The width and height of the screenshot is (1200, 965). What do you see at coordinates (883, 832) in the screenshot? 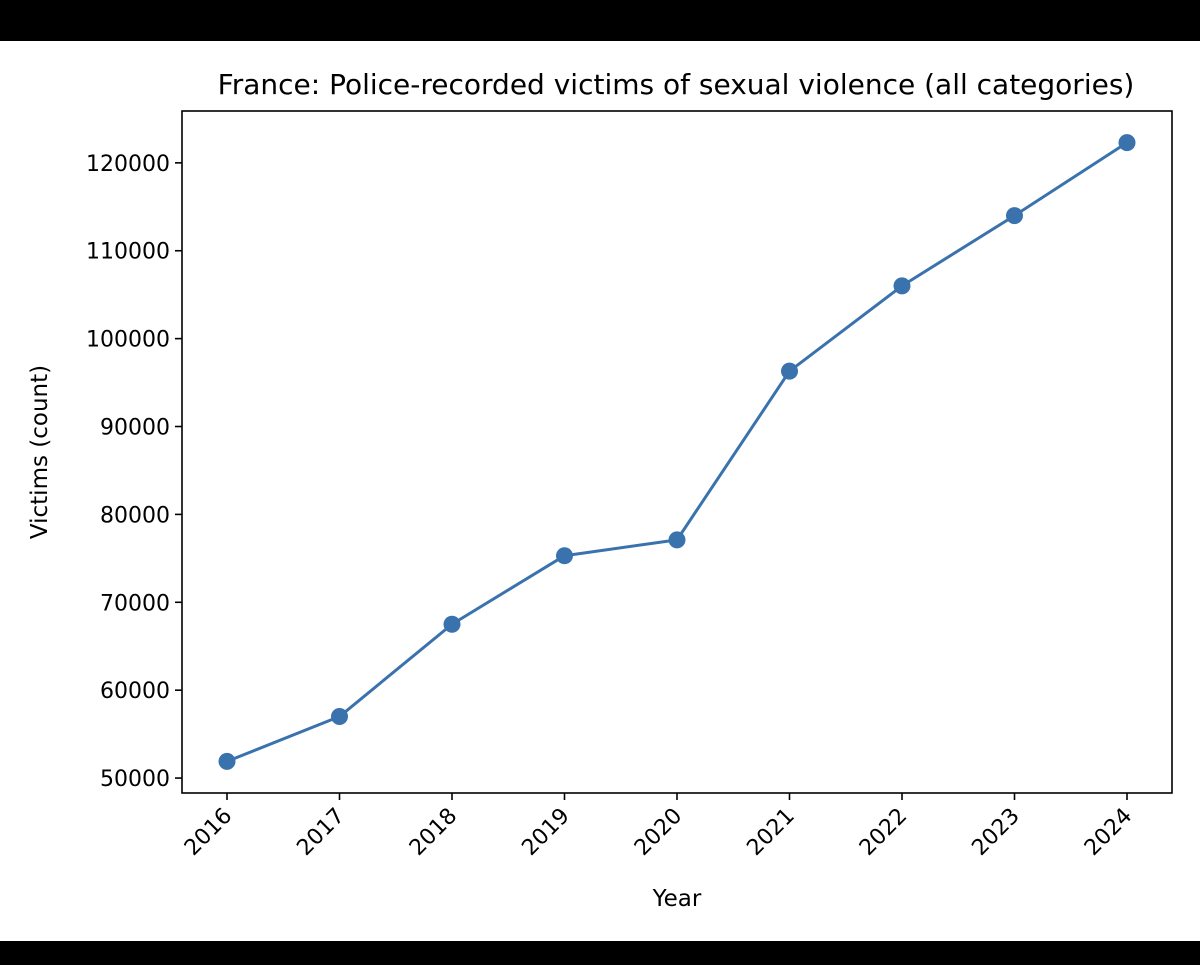
I see `x-tick-label: 2022` at bounding box center [883, 832].